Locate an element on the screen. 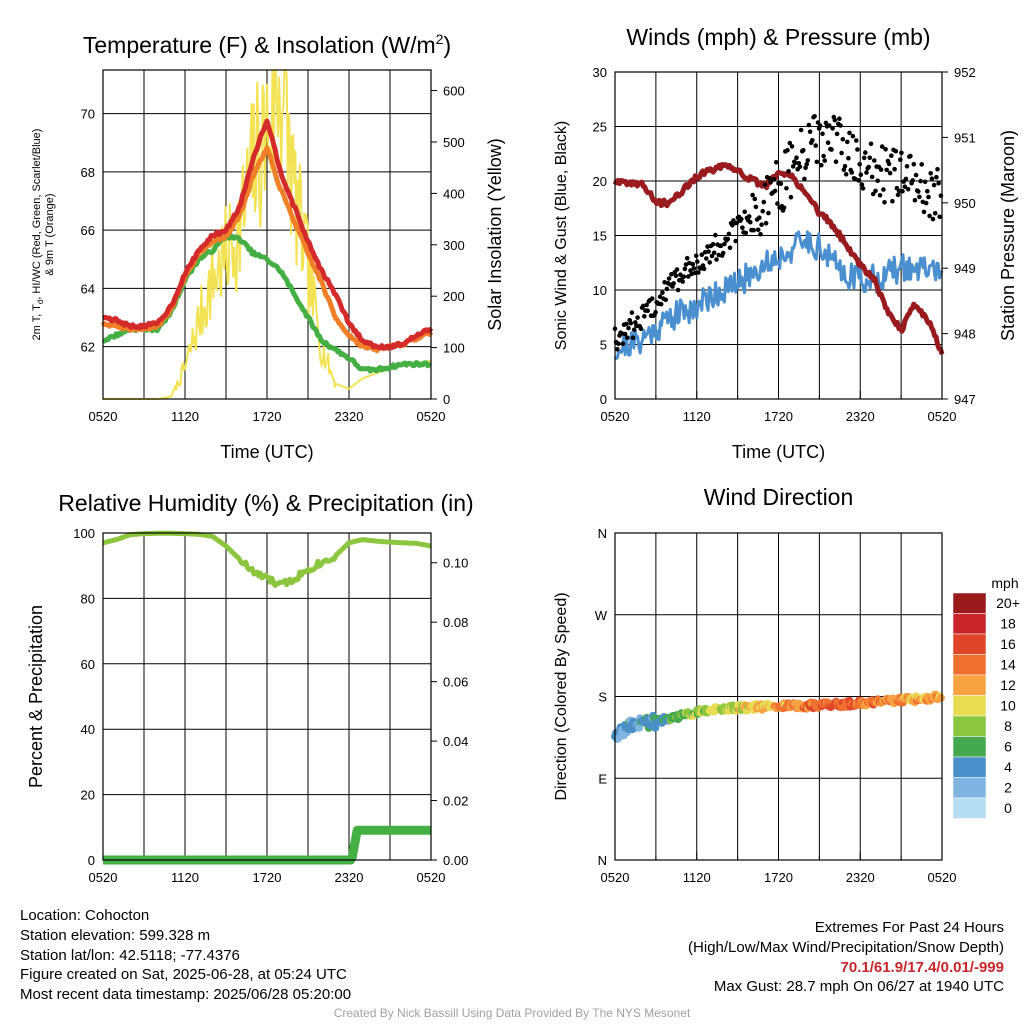 The image size is (1024, 1024). y-tick-label: N is located at coordinates (602, 533).